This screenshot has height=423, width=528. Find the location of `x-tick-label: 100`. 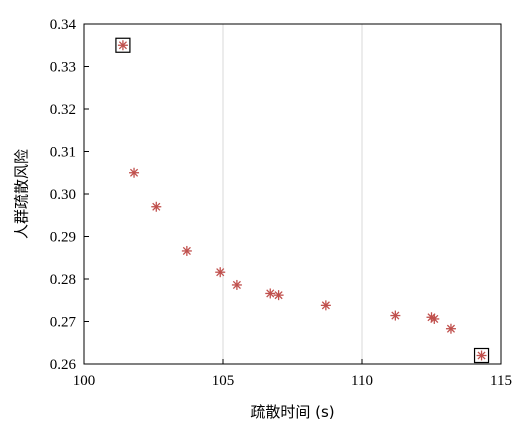

x-tick-label: 100 is located at coordinates (84, 381).